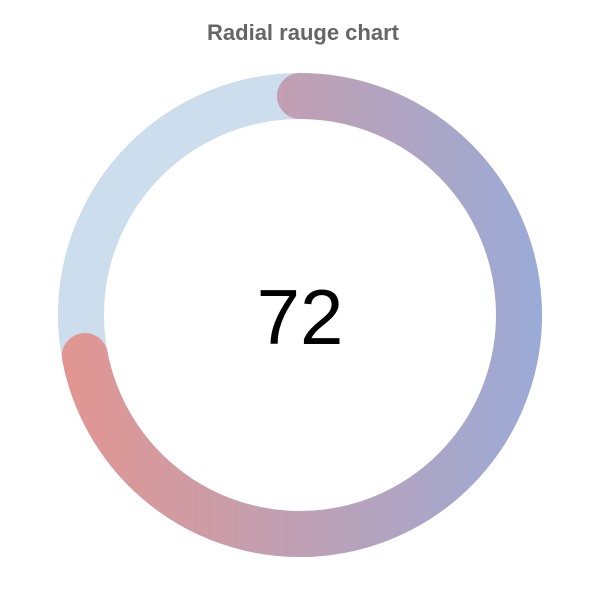 This screenshot has height=606, width=606. I want to click on gauge-value-label: 72, so click(300, 317).